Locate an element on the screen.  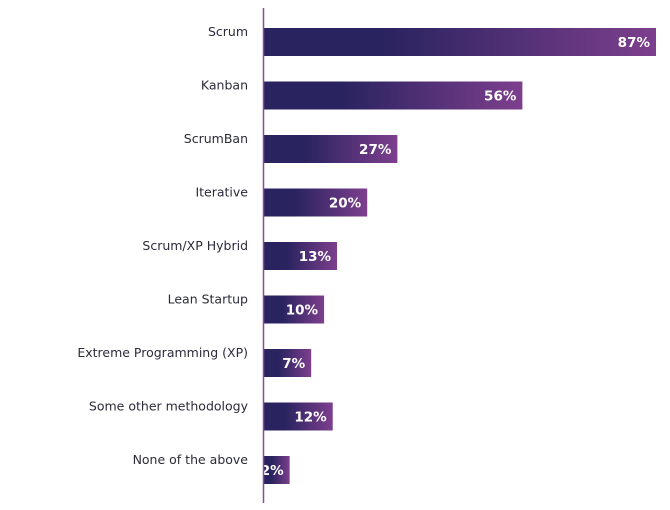
category-label: ScrumBan is located at coordinates (216, 138).